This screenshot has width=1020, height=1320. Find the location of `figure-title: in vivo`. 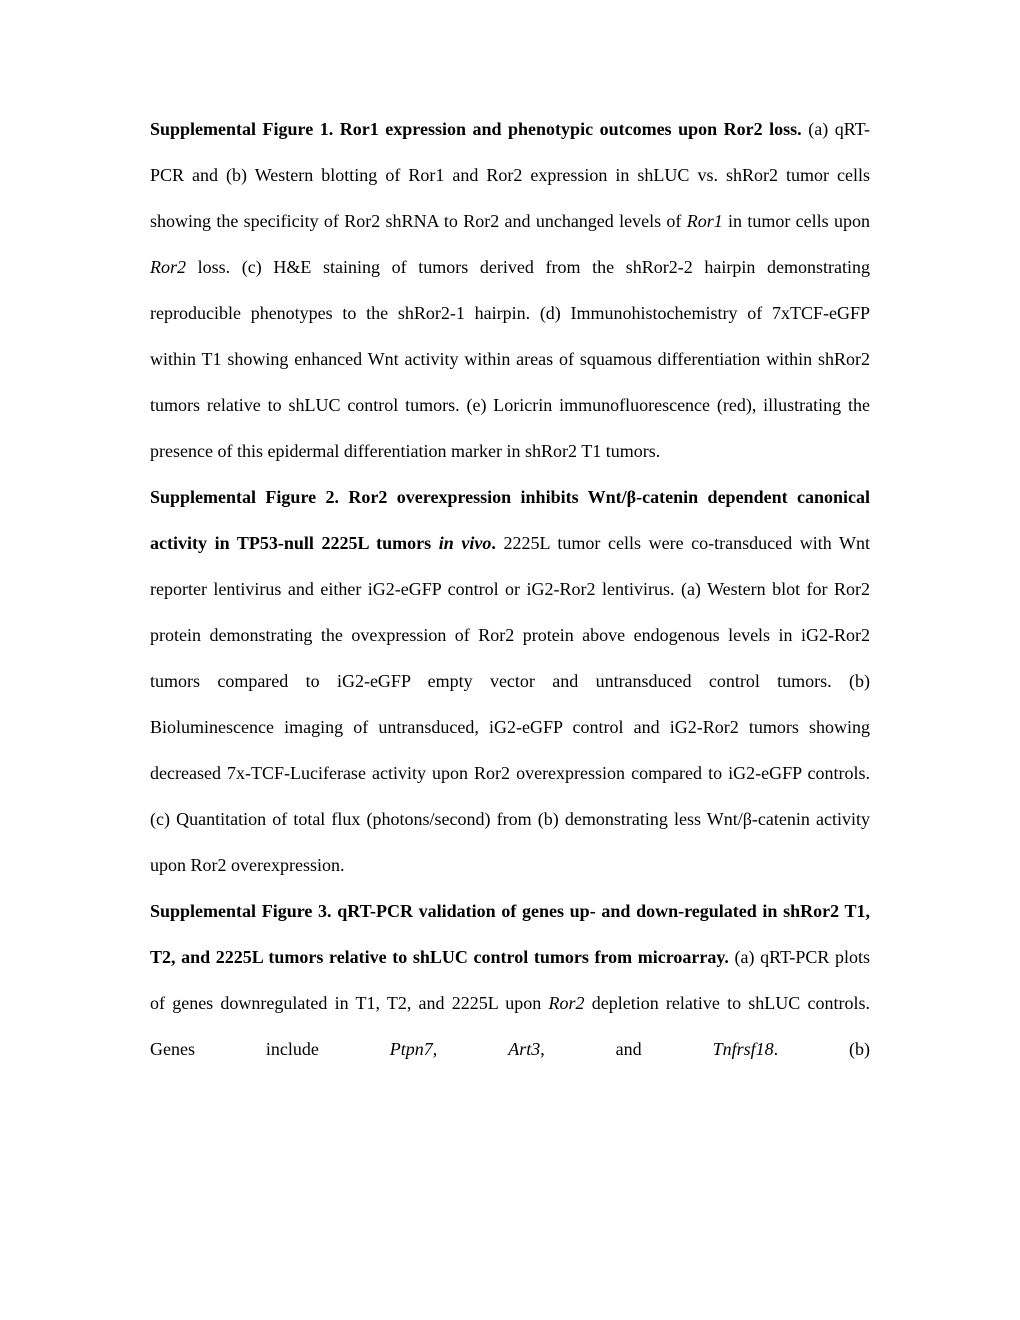

figure-title: in vivo is located at coordinates (465, 543).